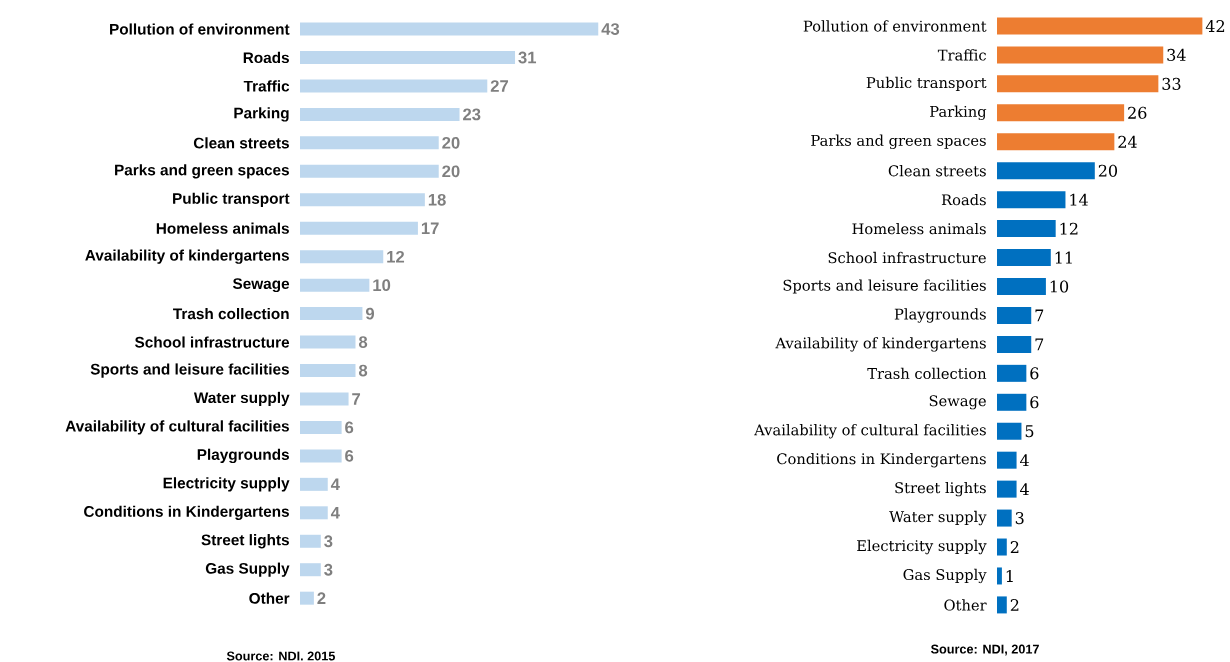 The width and height of the screenshot is (1230, 662). I want to click on data-label: 34, so click(1176, 54).